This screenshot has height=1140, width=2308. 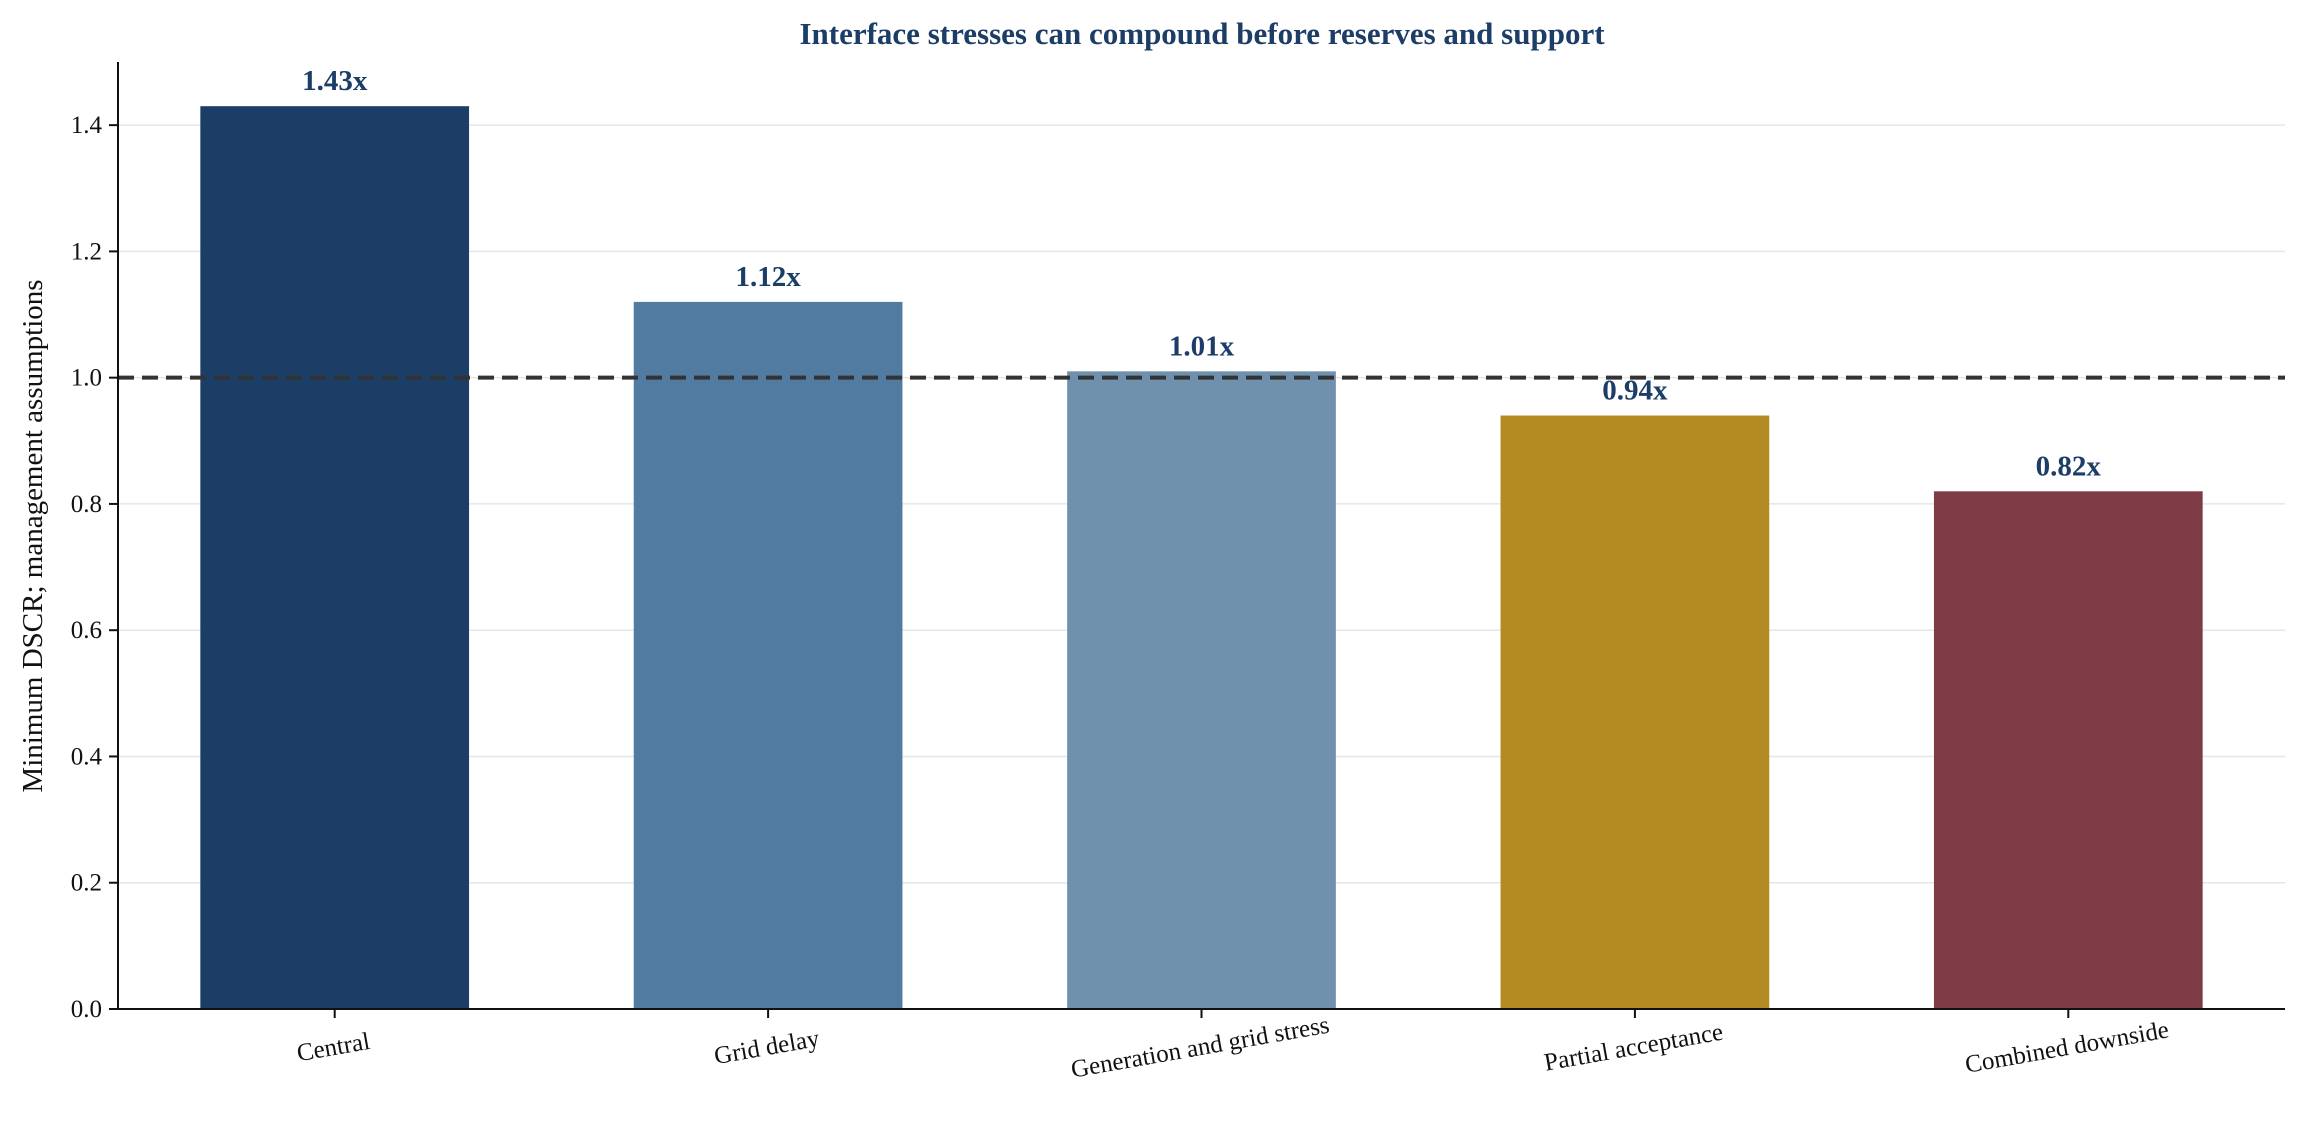 What do you see at coordinates (1202, 346) in the screenshot?
I see `value-label: 1.01x` at bounding box center [1202, 346].